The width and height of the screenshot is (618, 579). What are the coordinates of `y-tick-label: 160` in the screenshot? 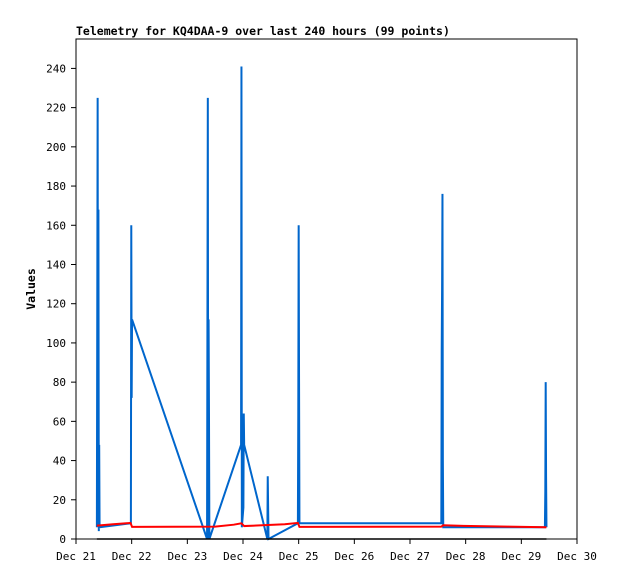 It's located at (56, 225).